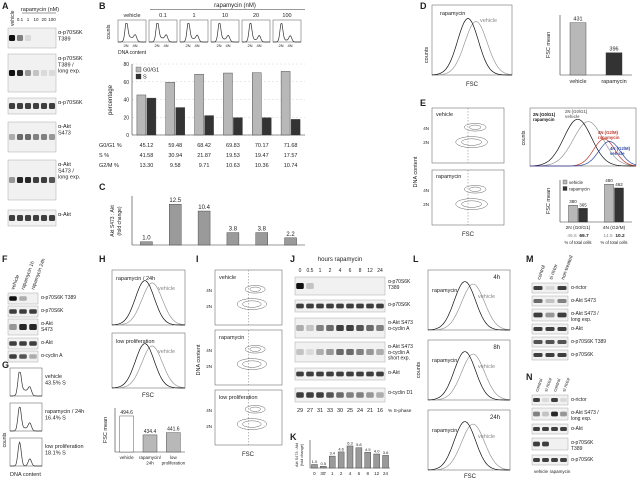 This screenshot has height=481, width=640. I want to click on s-phase-value: 30, so click(340, 411).